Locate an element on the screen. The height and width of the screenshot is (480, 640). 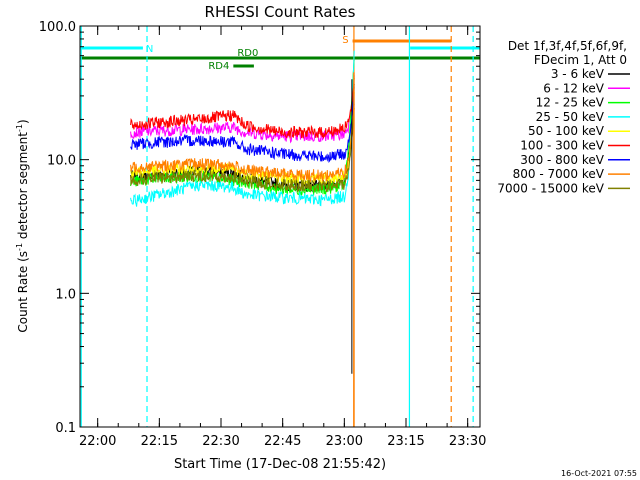
legend-entry-label: 300 - 800 keV is located at coordinates (562, 160).